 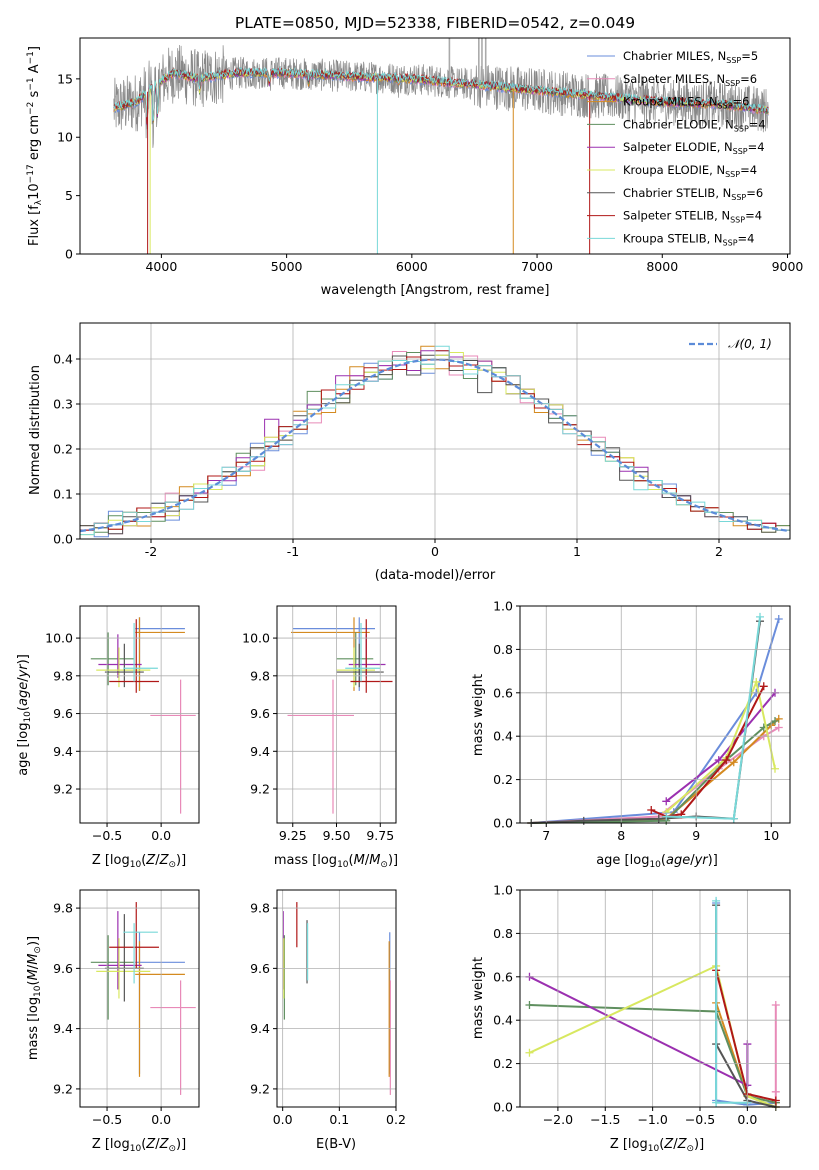 I want to click on x-tick-label: 9.75, so click(x=380, y=835).